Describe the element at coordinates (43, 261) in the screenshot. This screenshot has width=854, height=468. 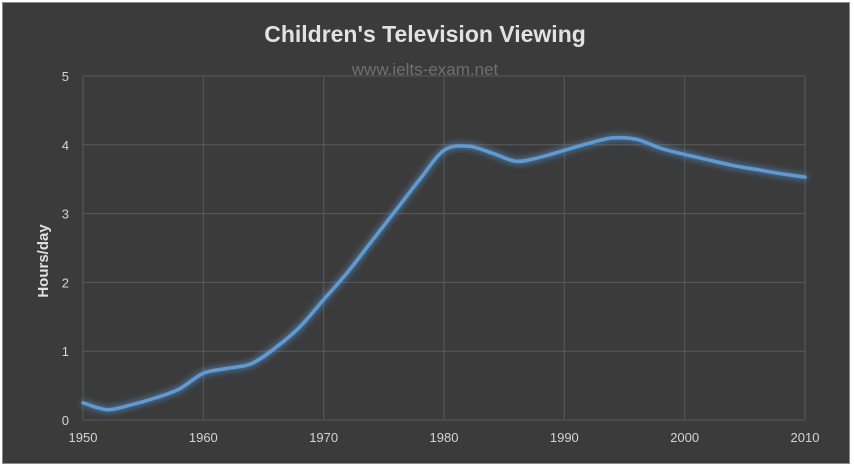
I see `y-axis-label: Hours/day` at that location.